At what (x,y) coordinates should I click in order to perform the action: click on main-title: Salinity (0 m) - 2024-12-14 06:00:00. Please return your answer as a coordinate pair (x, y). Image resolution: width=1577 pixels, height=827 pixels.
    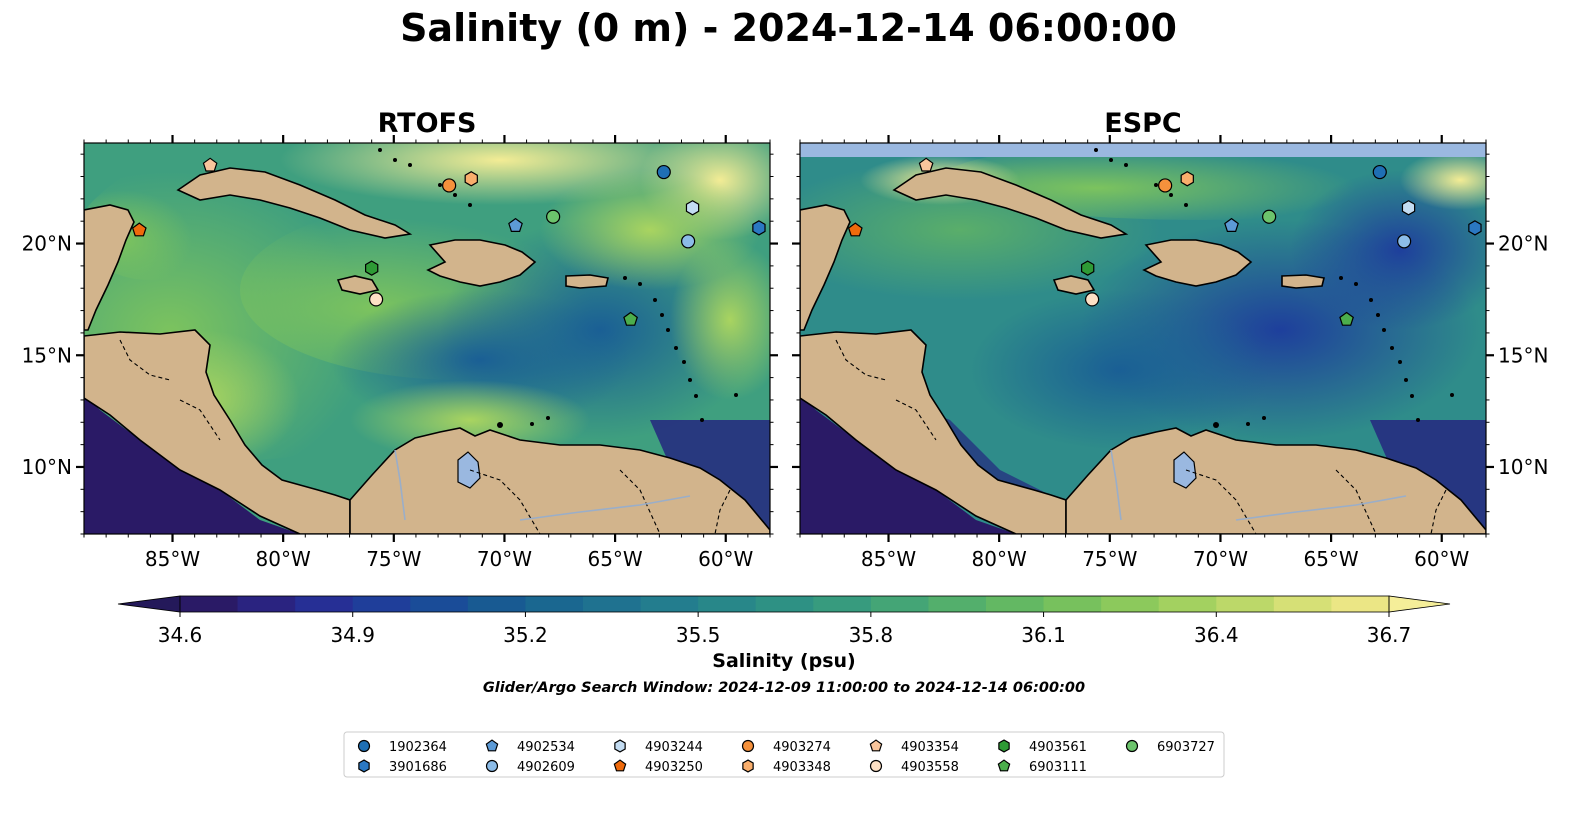
    Looking at the image, I should click on (788, 28).